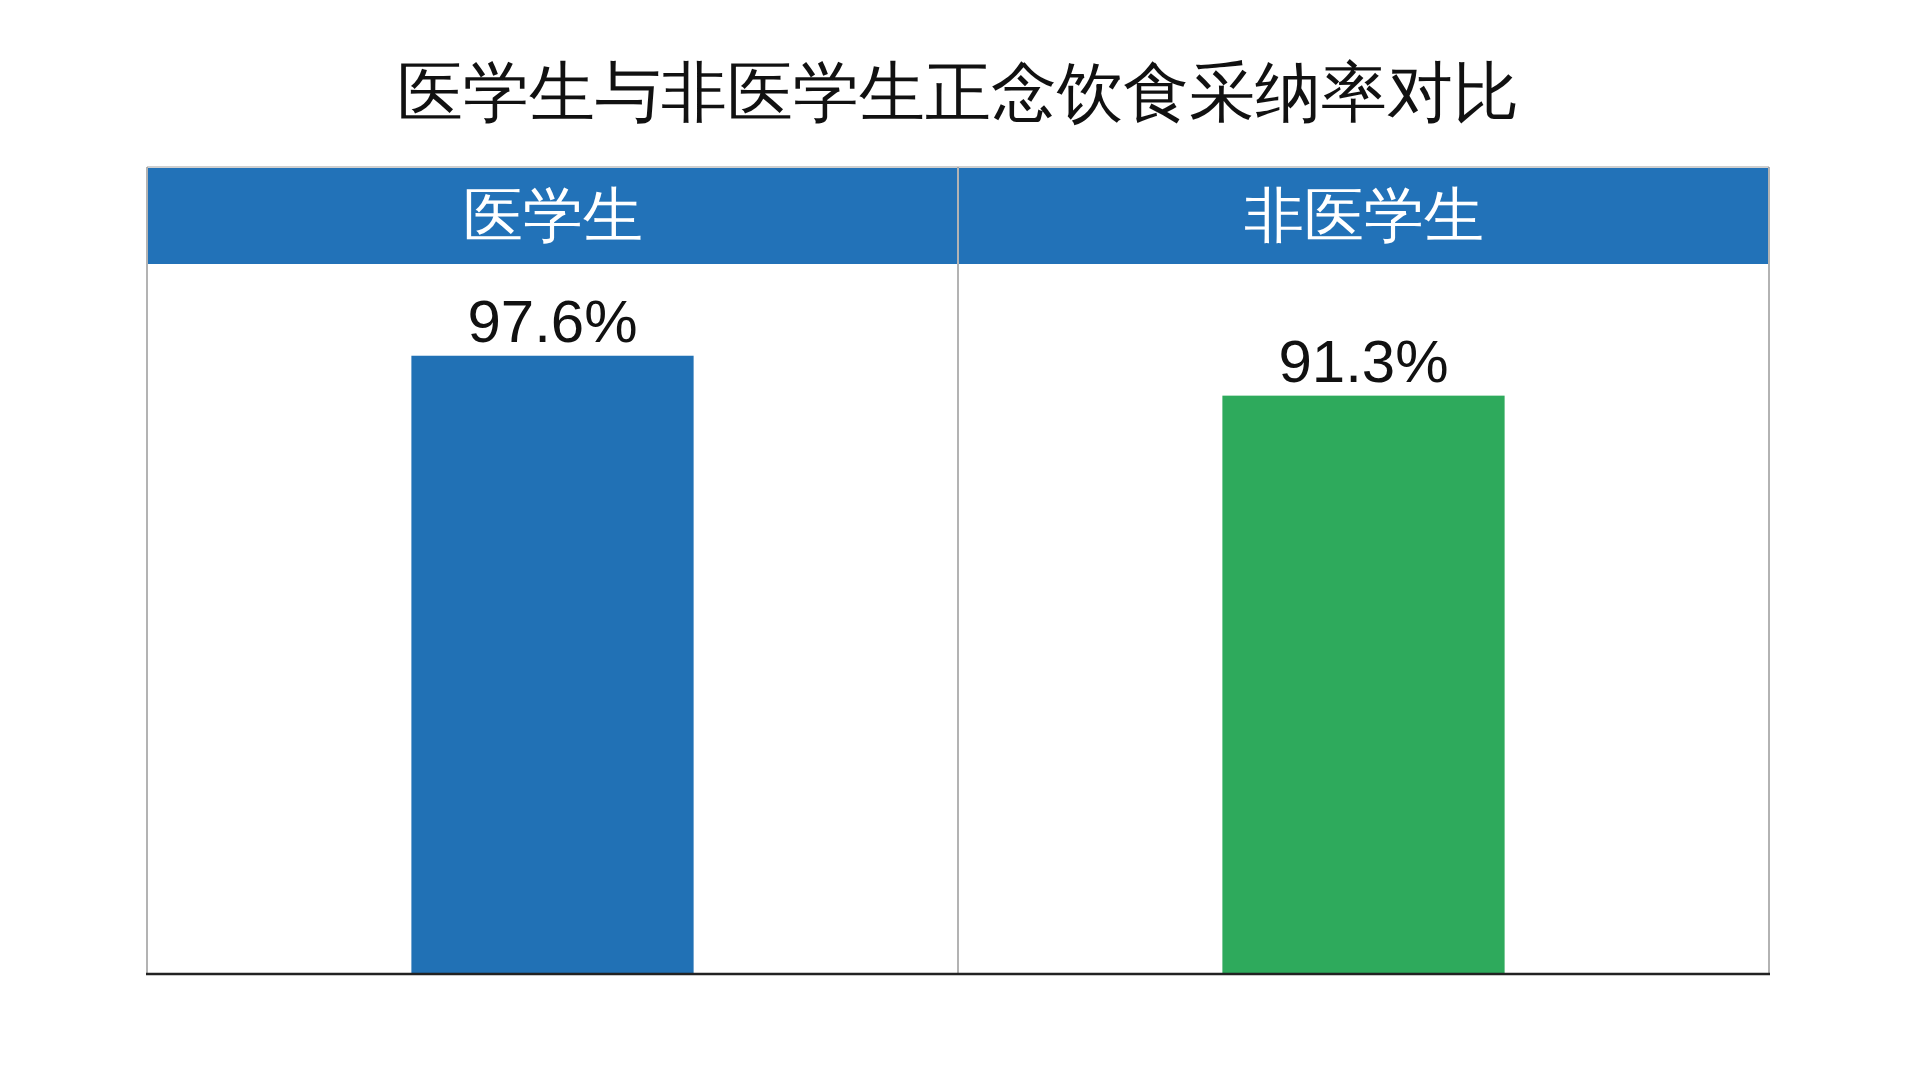  Describe the element at coordinates (552, 321) in the screenshot. I see `data-label: 97.6%` at that location.